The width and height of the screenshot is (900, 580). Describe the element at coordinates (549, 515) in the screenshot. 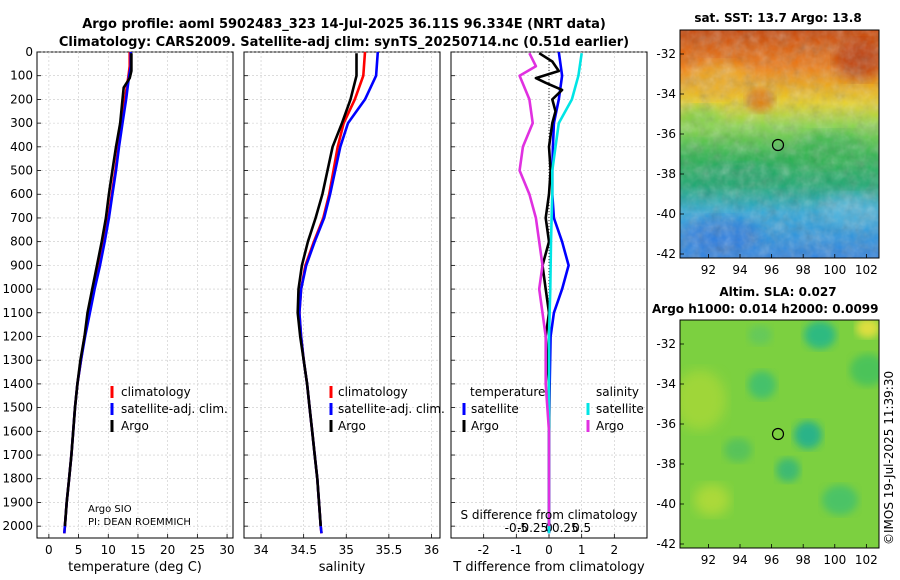

I see `s-difference-label: S difference from climatology` at that location.